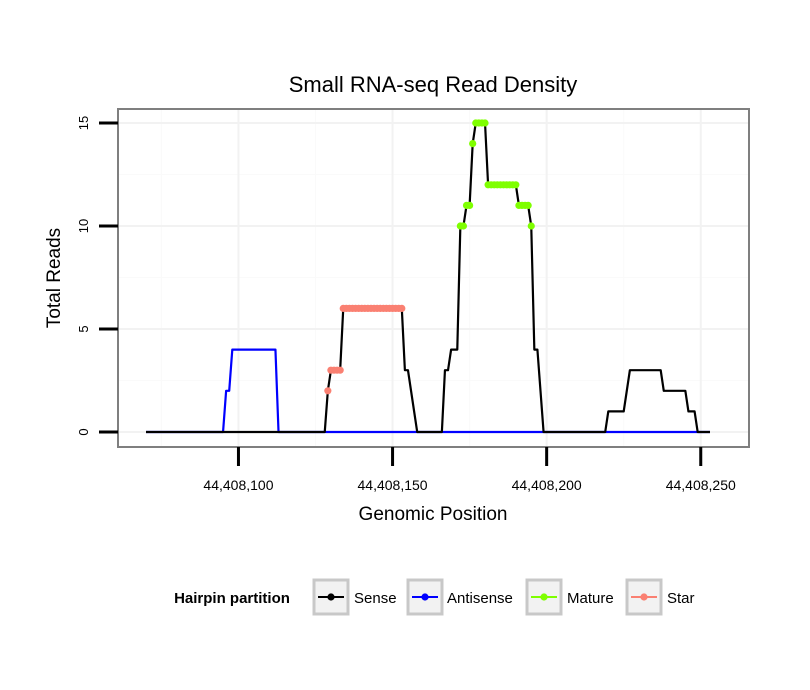  Describe the element at coordinates (83, 431) in the screenshot. I see `y-tick-label: 0` at that location.